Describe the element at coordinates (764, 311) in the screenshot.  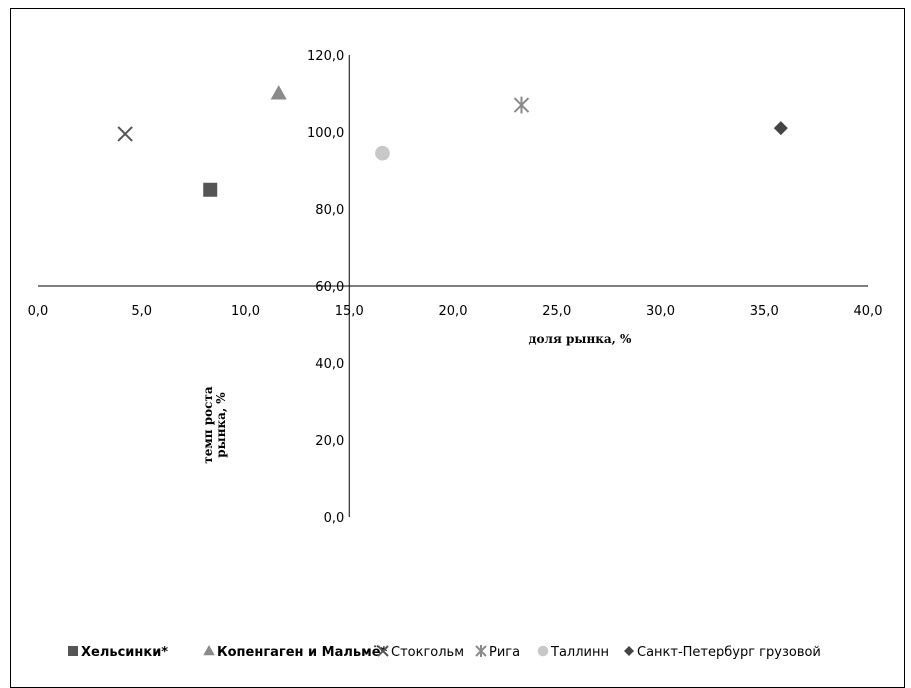
I see `x-tick-label: 35,0` at that location.